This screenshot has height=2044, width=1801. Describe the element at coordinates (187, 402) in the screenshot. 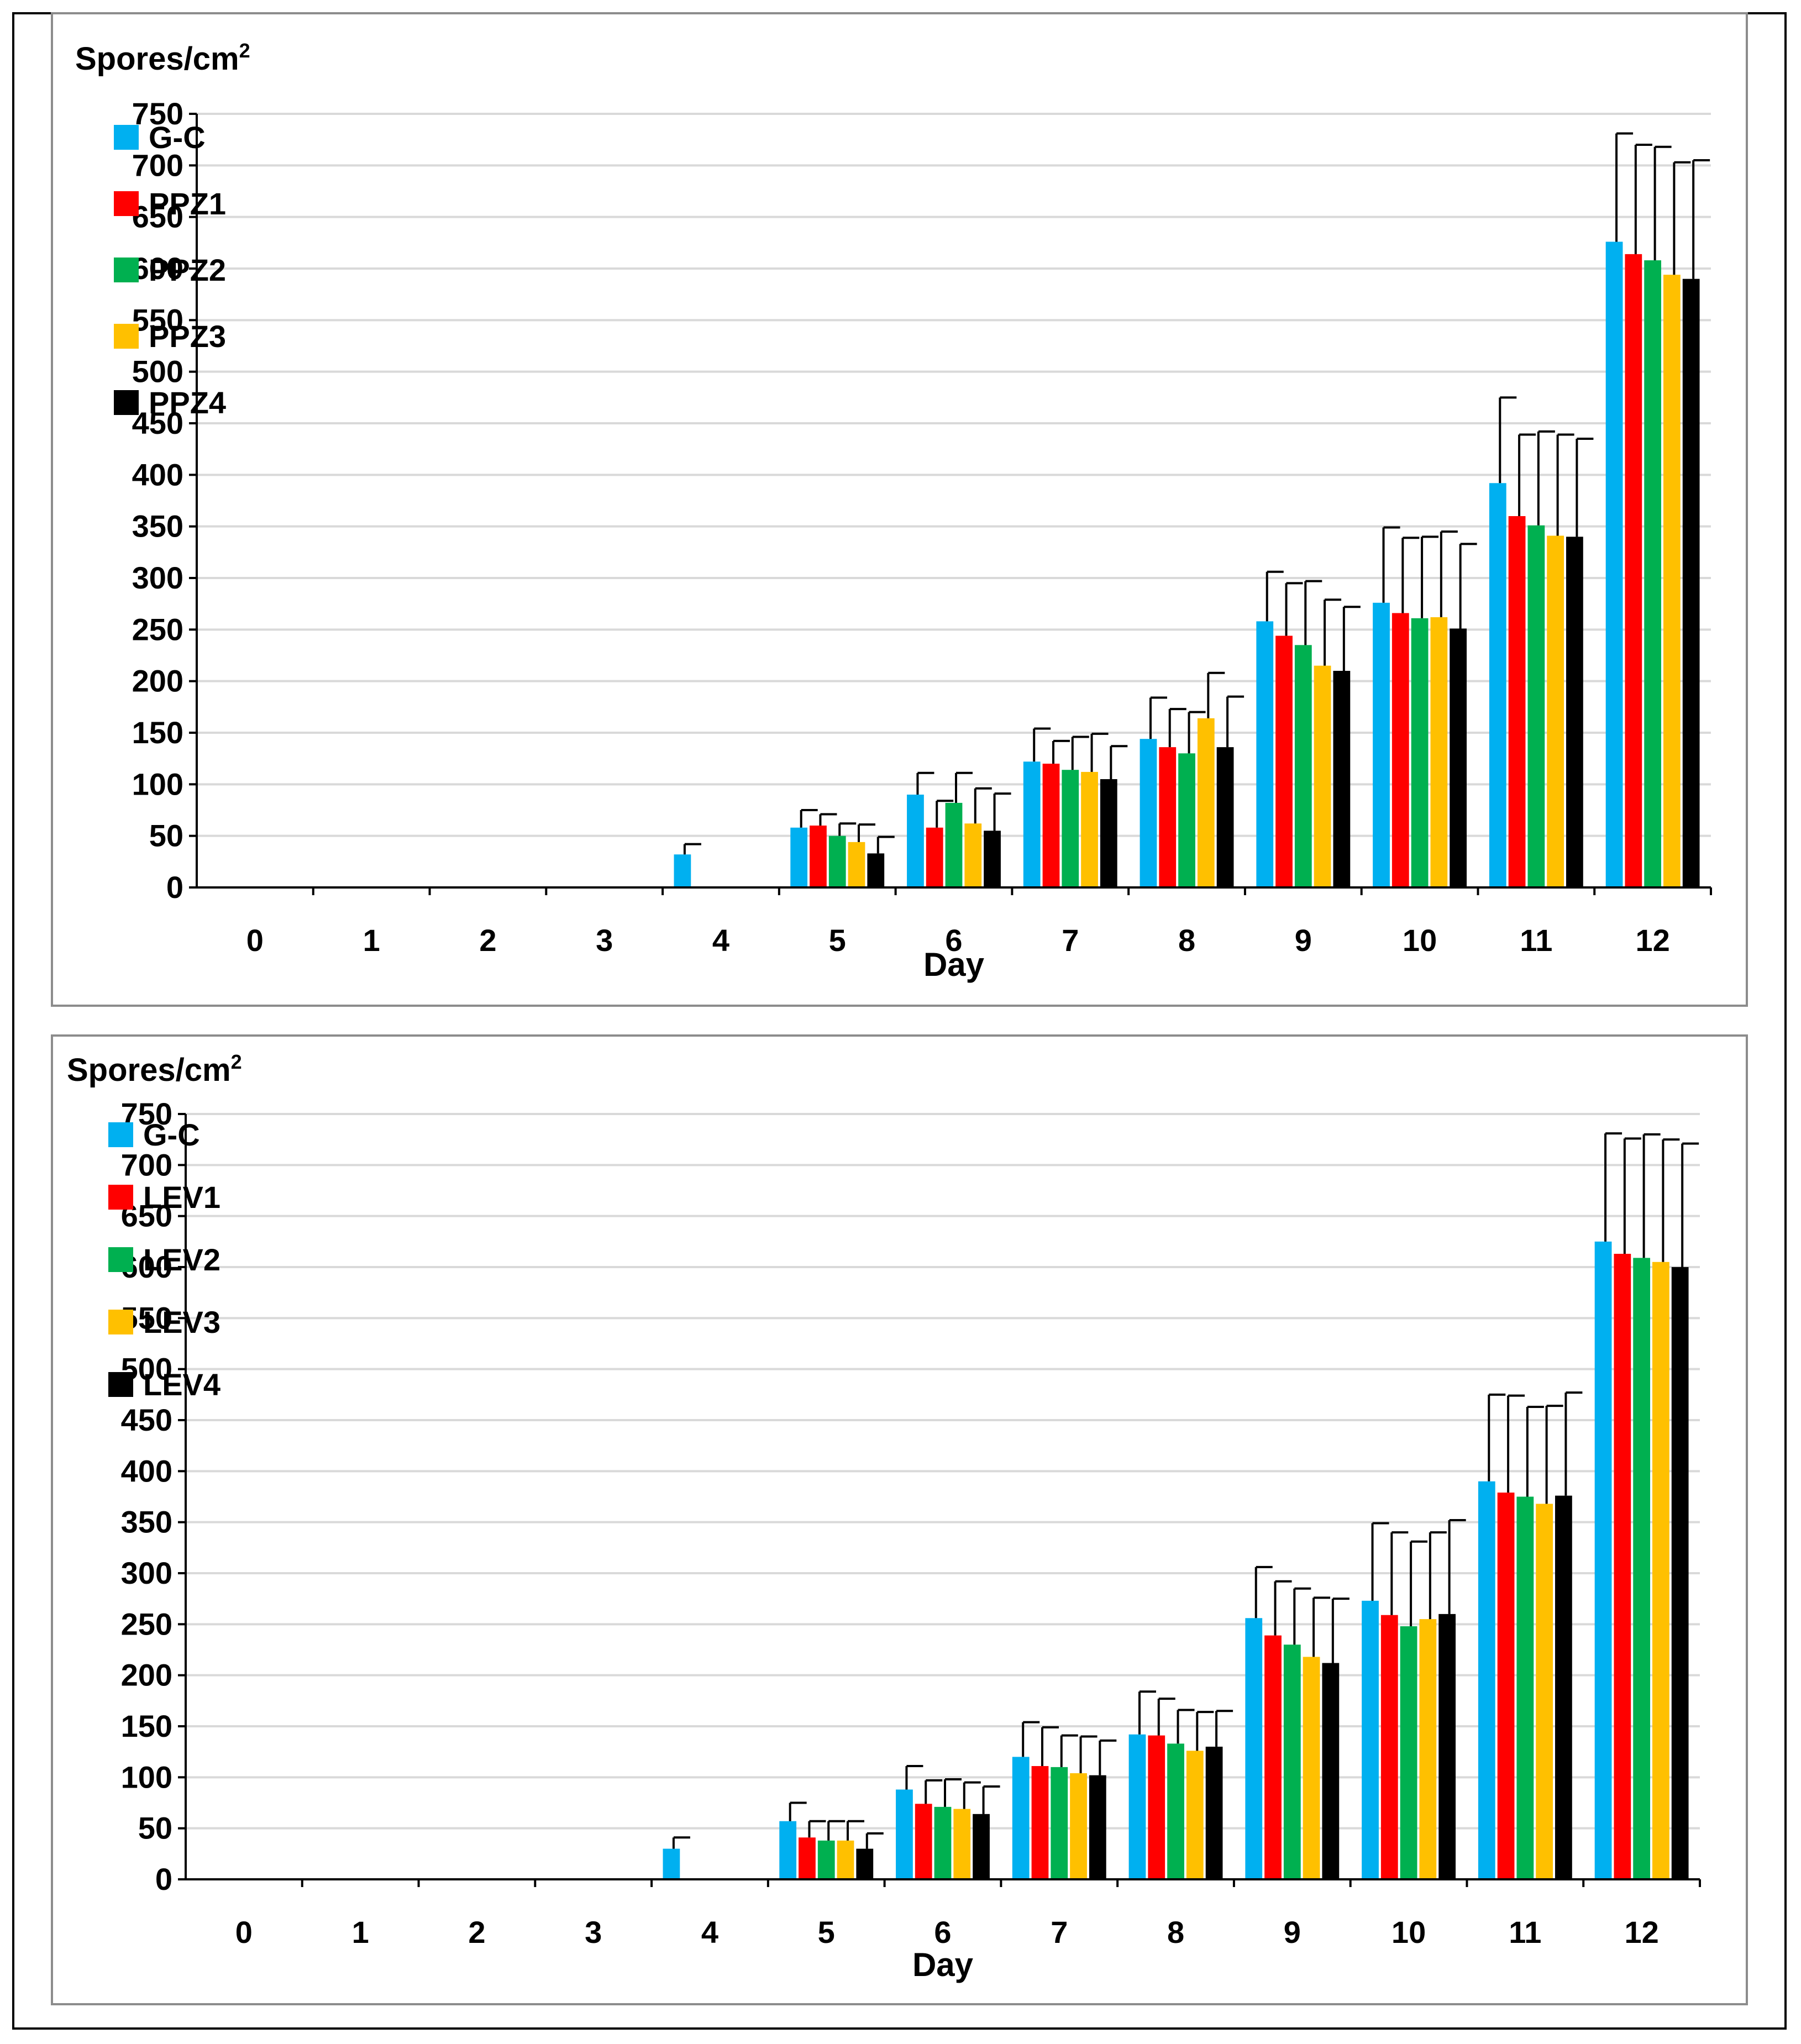

I see `legend-label-ppz4: PPZ4` at that location.